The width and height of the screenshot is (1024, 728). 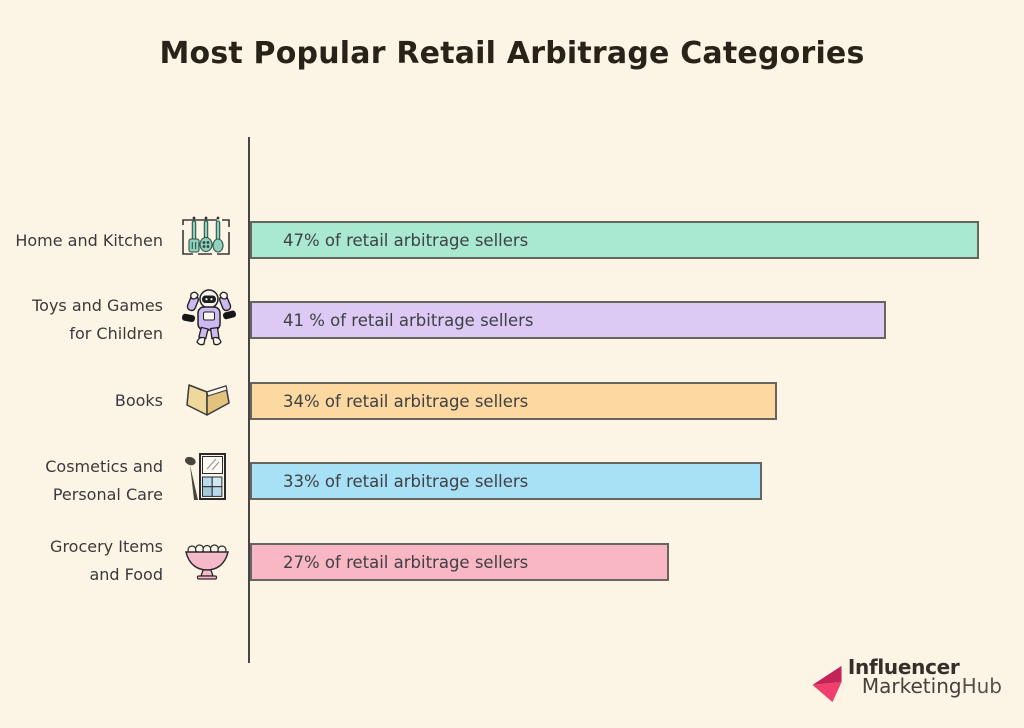 What do you see at coordinates (208, 402) in the screenshot?
I see `open-book-icon` at bounding box center [208, 402].